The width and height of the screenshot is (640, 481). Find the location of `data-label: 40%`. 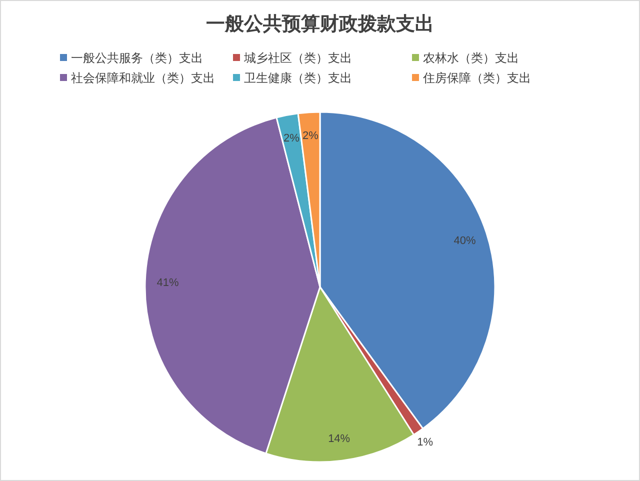

data-label: 40% is located at coordinates (465, 240).